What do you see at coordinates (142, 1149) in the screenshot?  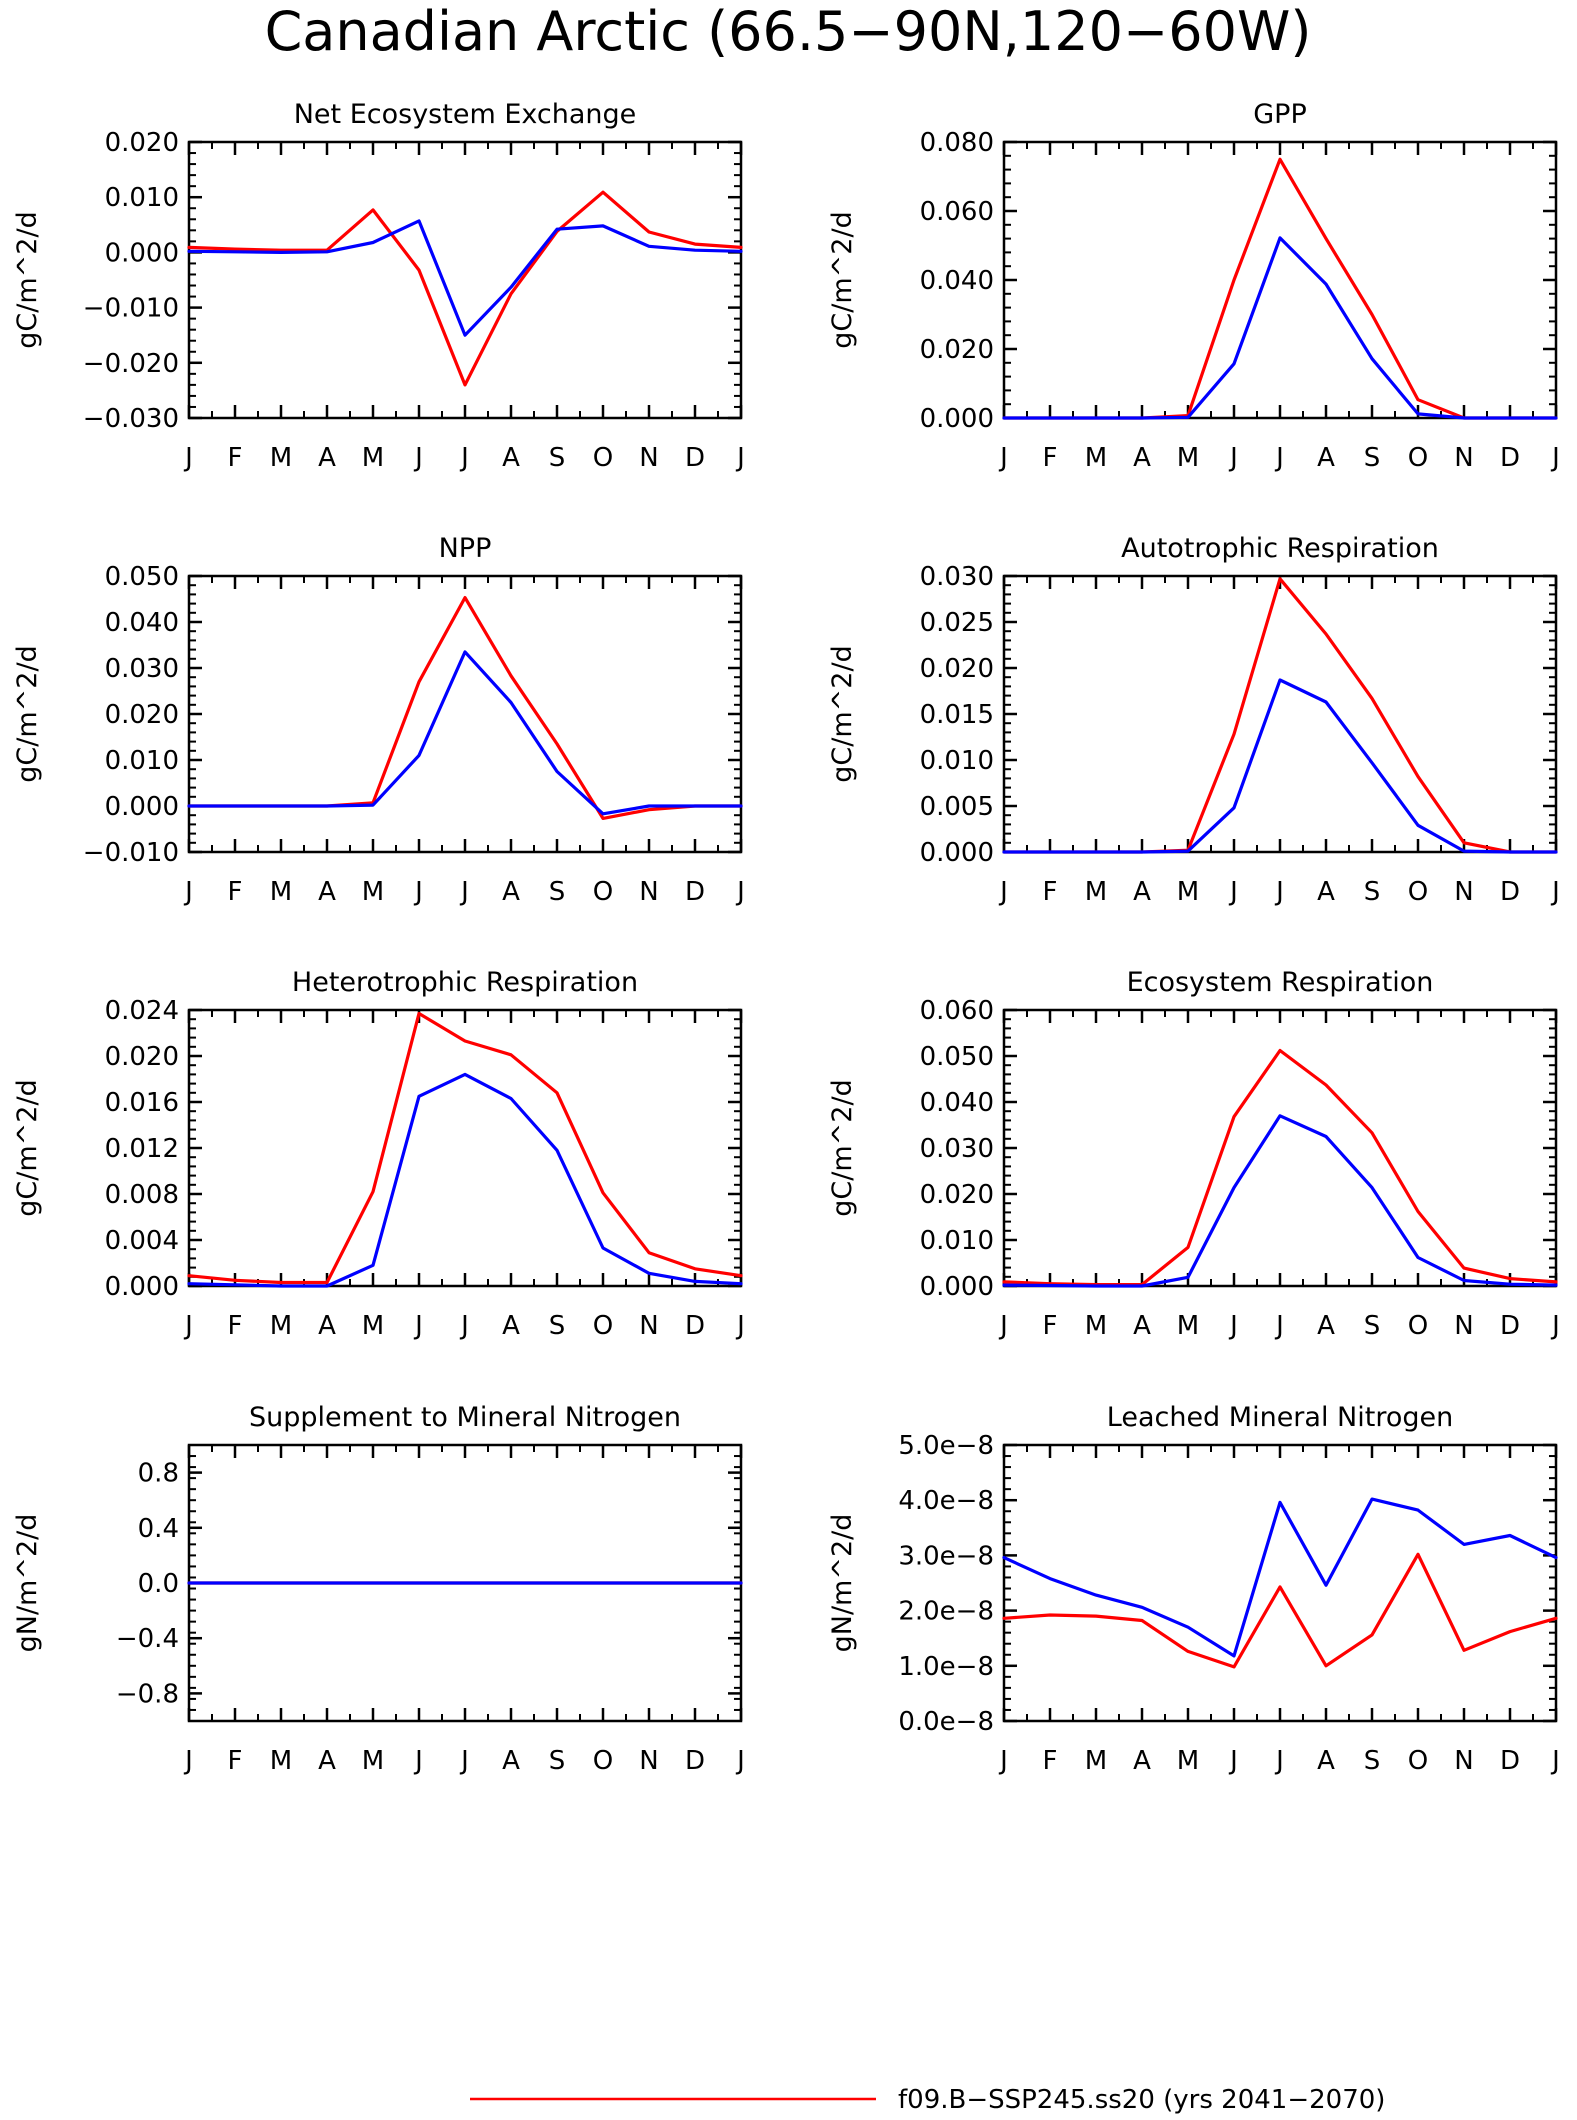 I see `y-tick-label: 0.012` at bounding box center [142, 1149].